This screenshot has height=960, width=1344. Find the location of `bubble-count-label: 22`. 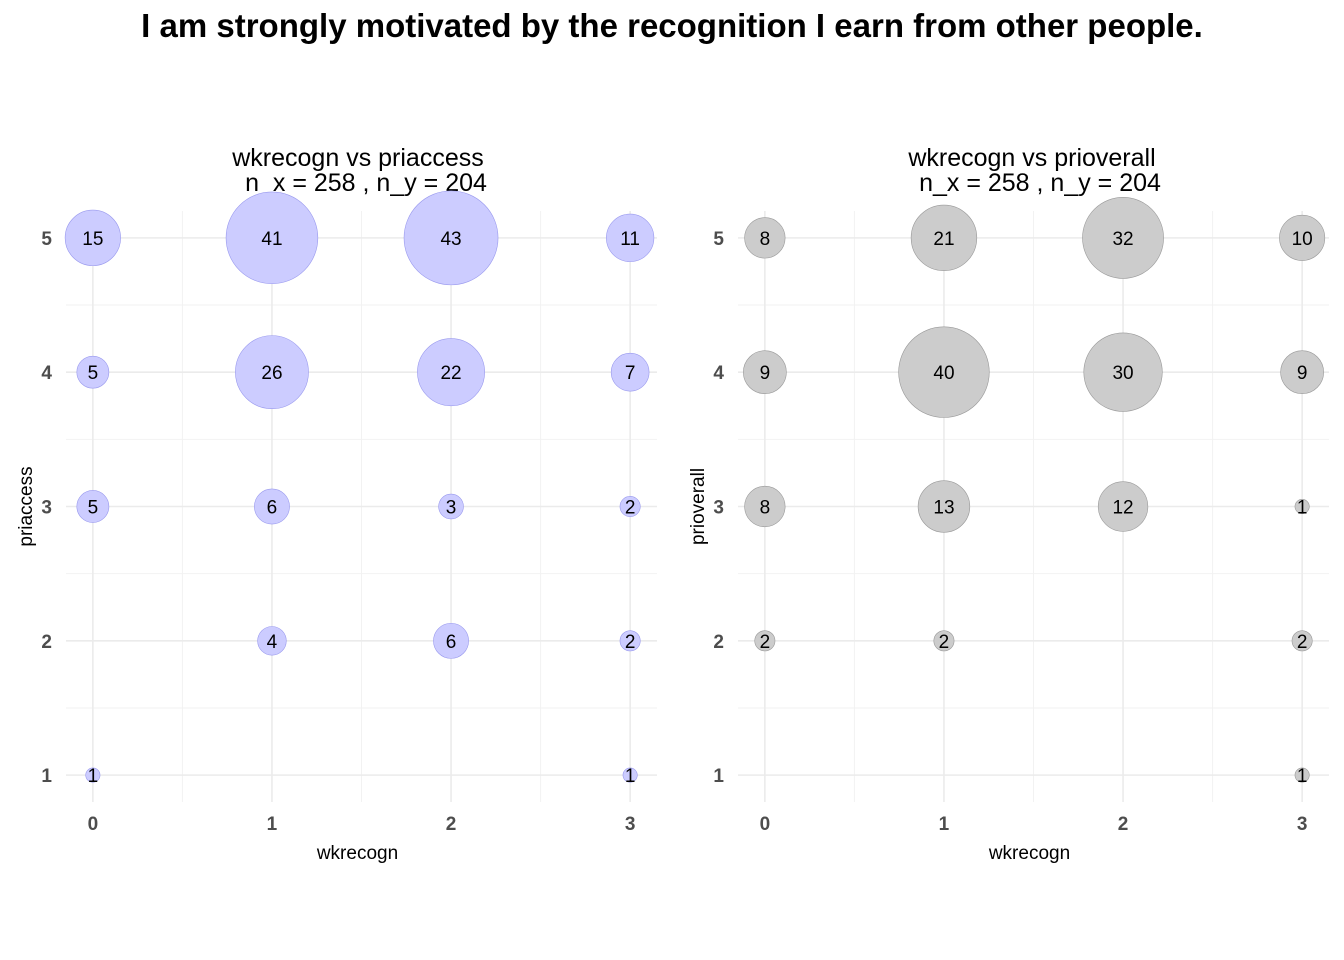

bubble-count-label: 22 is located at coordinates (450, 373).